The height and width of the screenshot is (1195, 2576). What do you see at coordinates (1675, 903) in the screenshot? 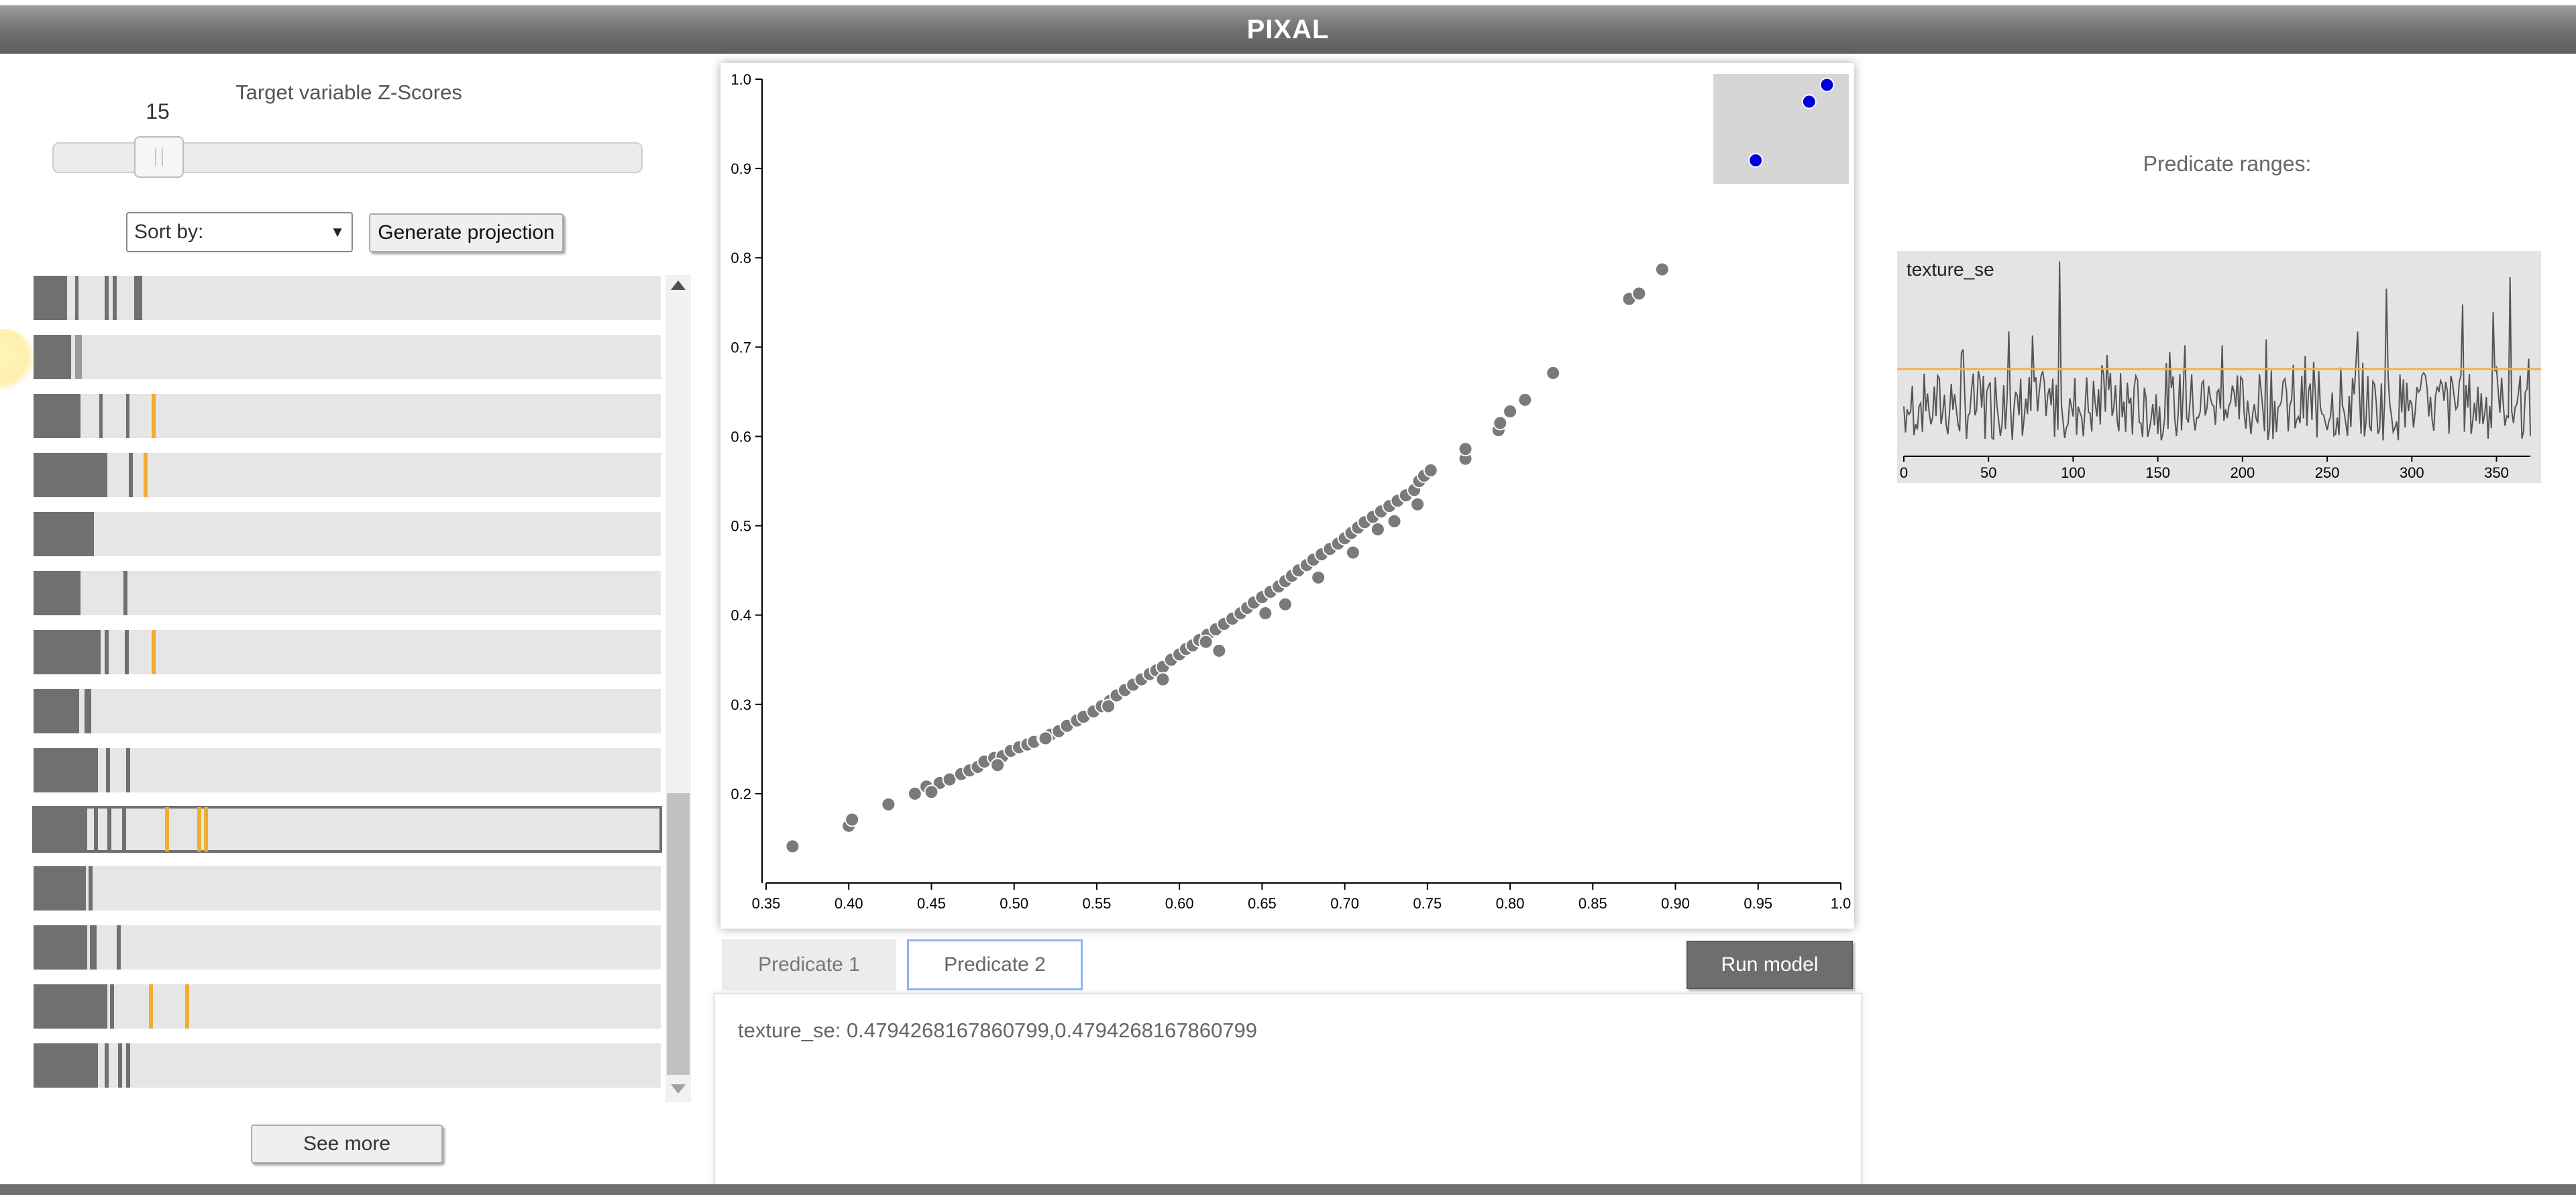
I see `x-tick-label: 0.90` at bounding box center [1675, 903].